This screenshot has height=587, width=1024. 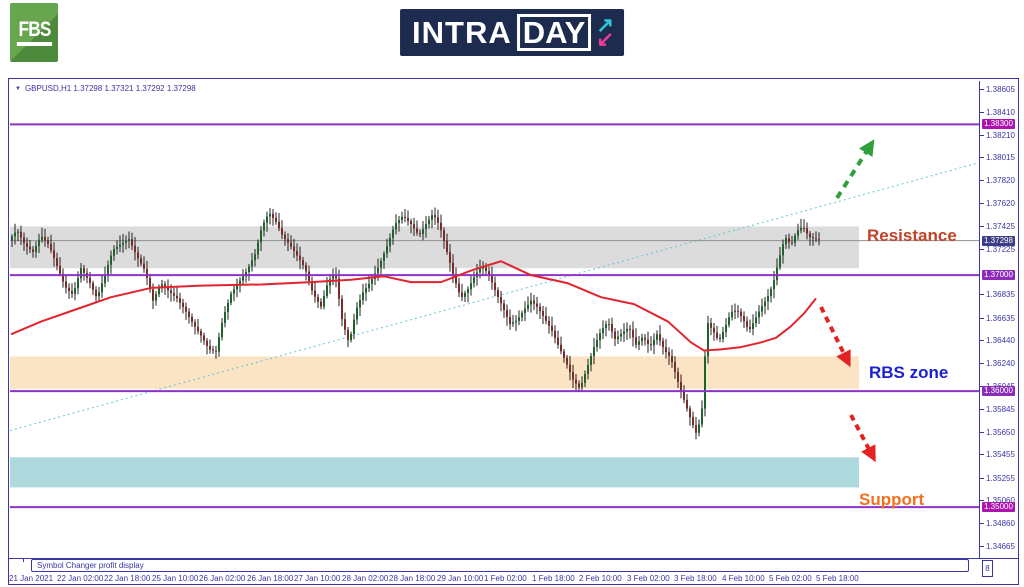 What do you see at coordinates (1000, 135) in the screenshot?
I see `price-tick-label: 1.38210` at bounding box center [1000, 135].